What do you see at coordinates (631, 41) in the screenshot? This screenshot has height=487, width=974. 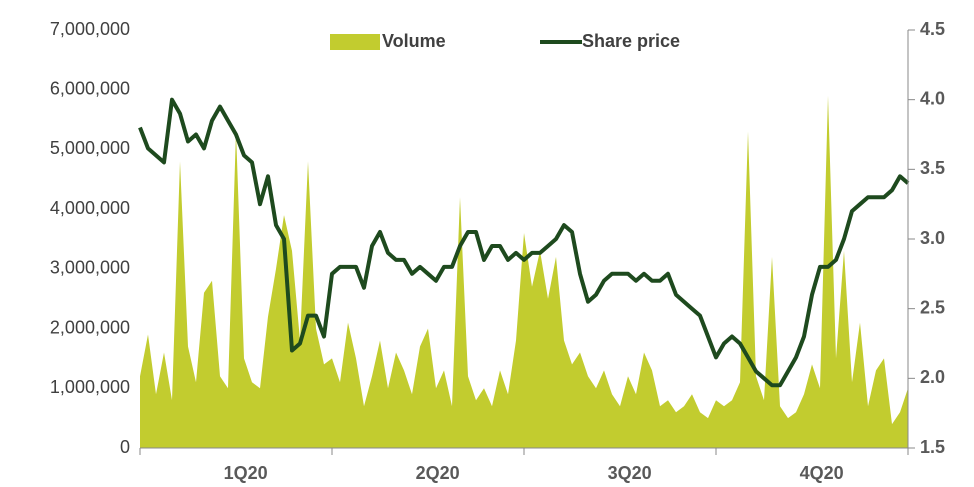 I see `legend-label: Share price` at bounding box center [631, 41].